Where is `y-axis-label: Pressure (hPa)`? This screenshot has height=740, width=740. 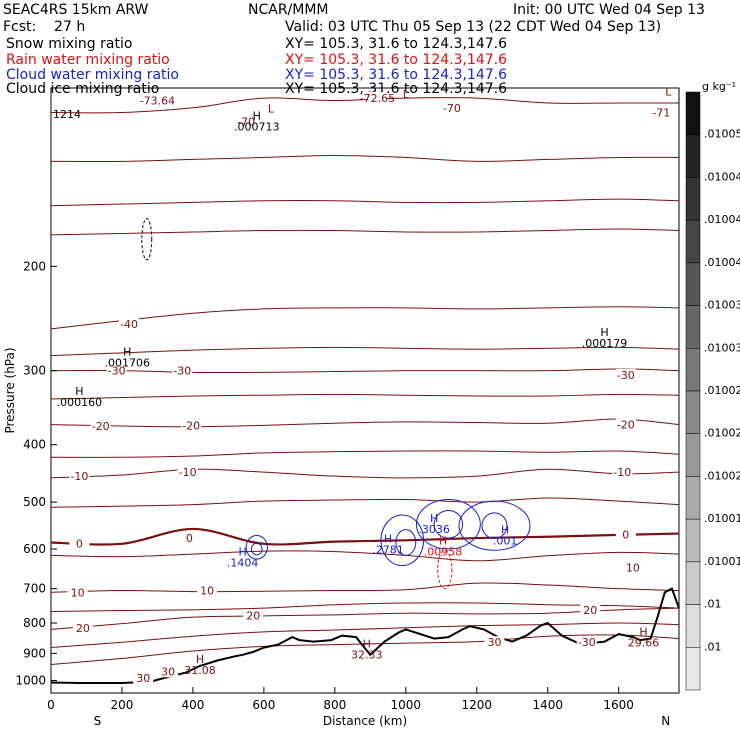 y-axis-label: Pressure (hPa) is located at coordinates (10, 390).